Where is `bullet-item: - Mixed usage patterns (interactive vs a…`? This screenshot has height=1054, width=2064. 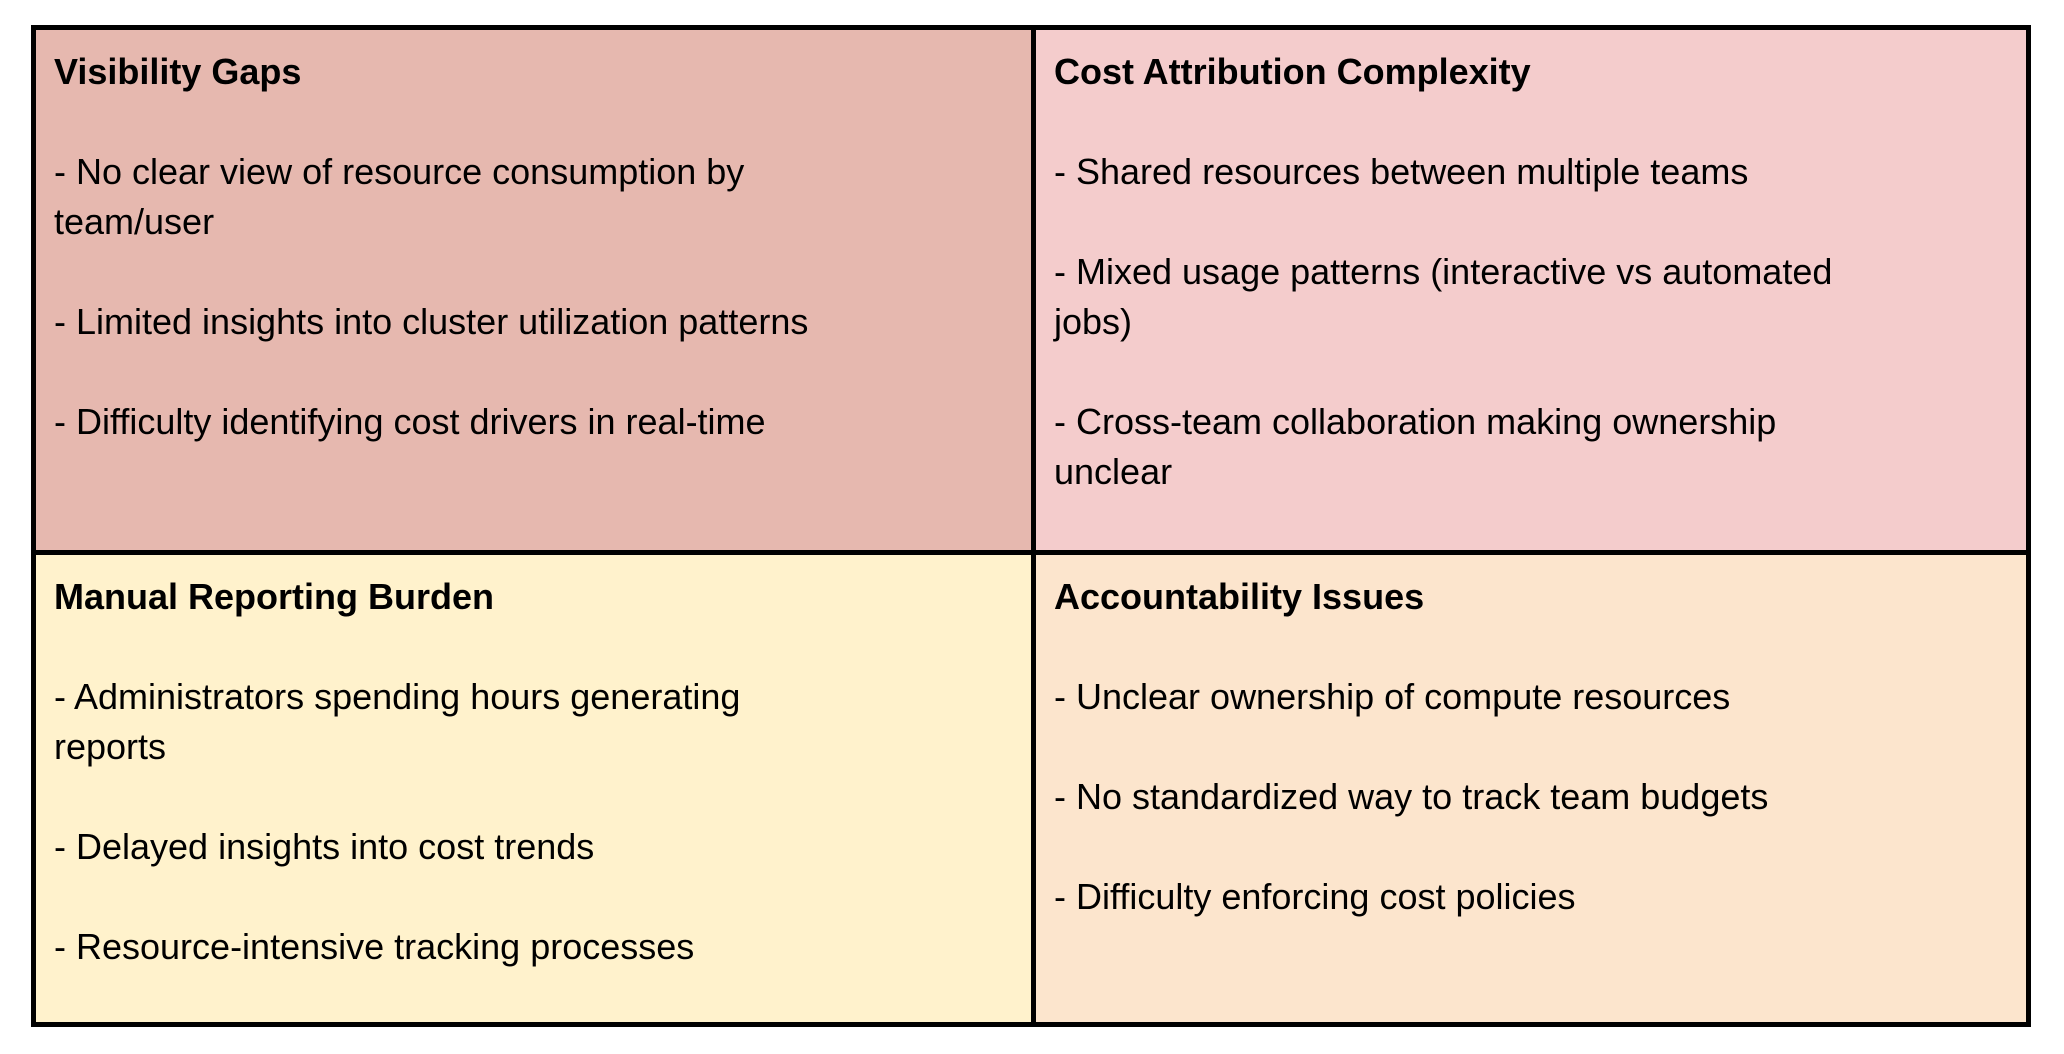
bullet-item: - Mixed usage patterns (interactive vs a… is located at coordinates (1443, 296).